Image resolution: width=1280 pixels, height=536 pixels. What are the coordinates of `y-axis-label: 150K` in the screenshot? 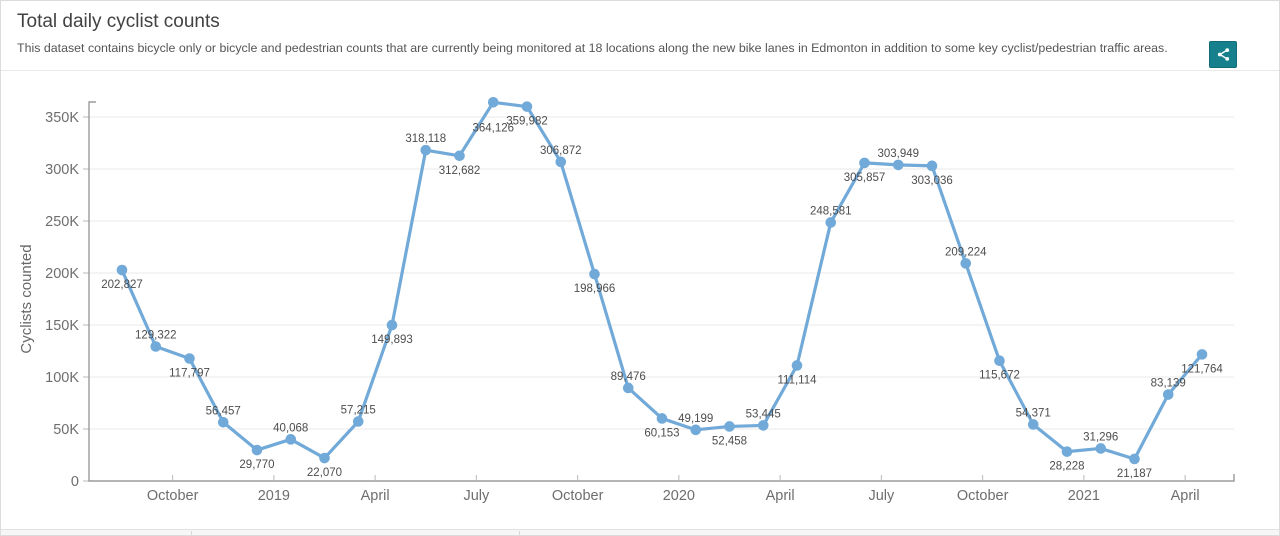 It's located at (62, 326).